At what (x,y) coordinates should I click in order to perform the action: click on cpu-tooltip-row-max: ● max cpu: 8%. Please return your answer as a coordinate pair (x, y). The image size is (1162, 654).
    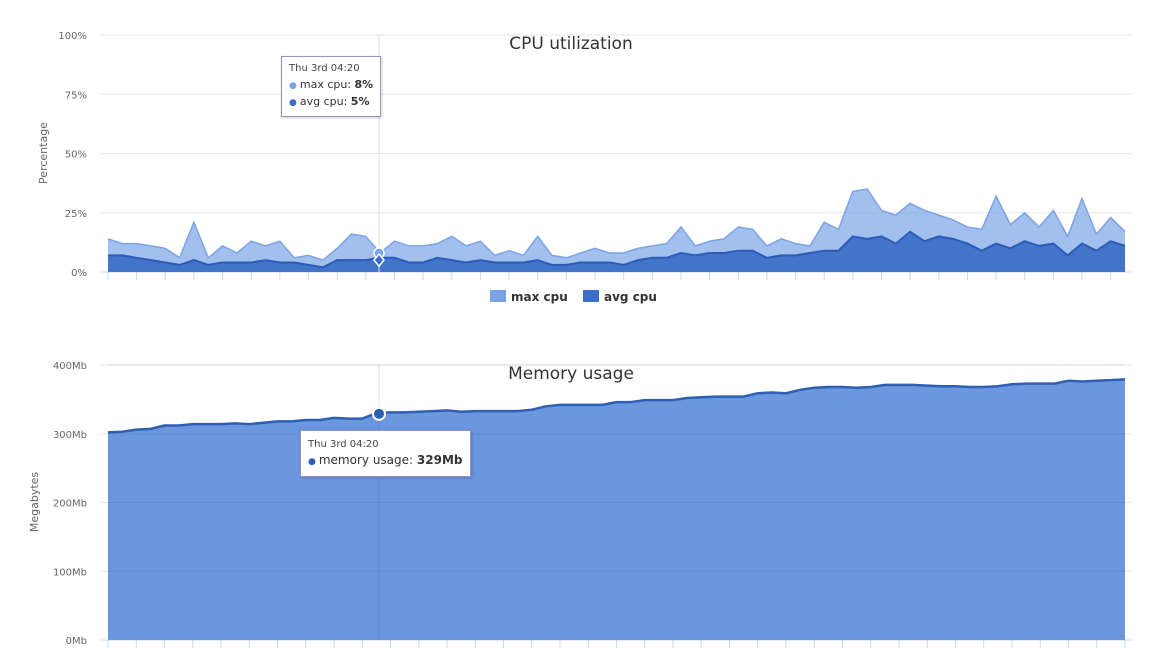
    Looking at the image, I should click on (331, 85).